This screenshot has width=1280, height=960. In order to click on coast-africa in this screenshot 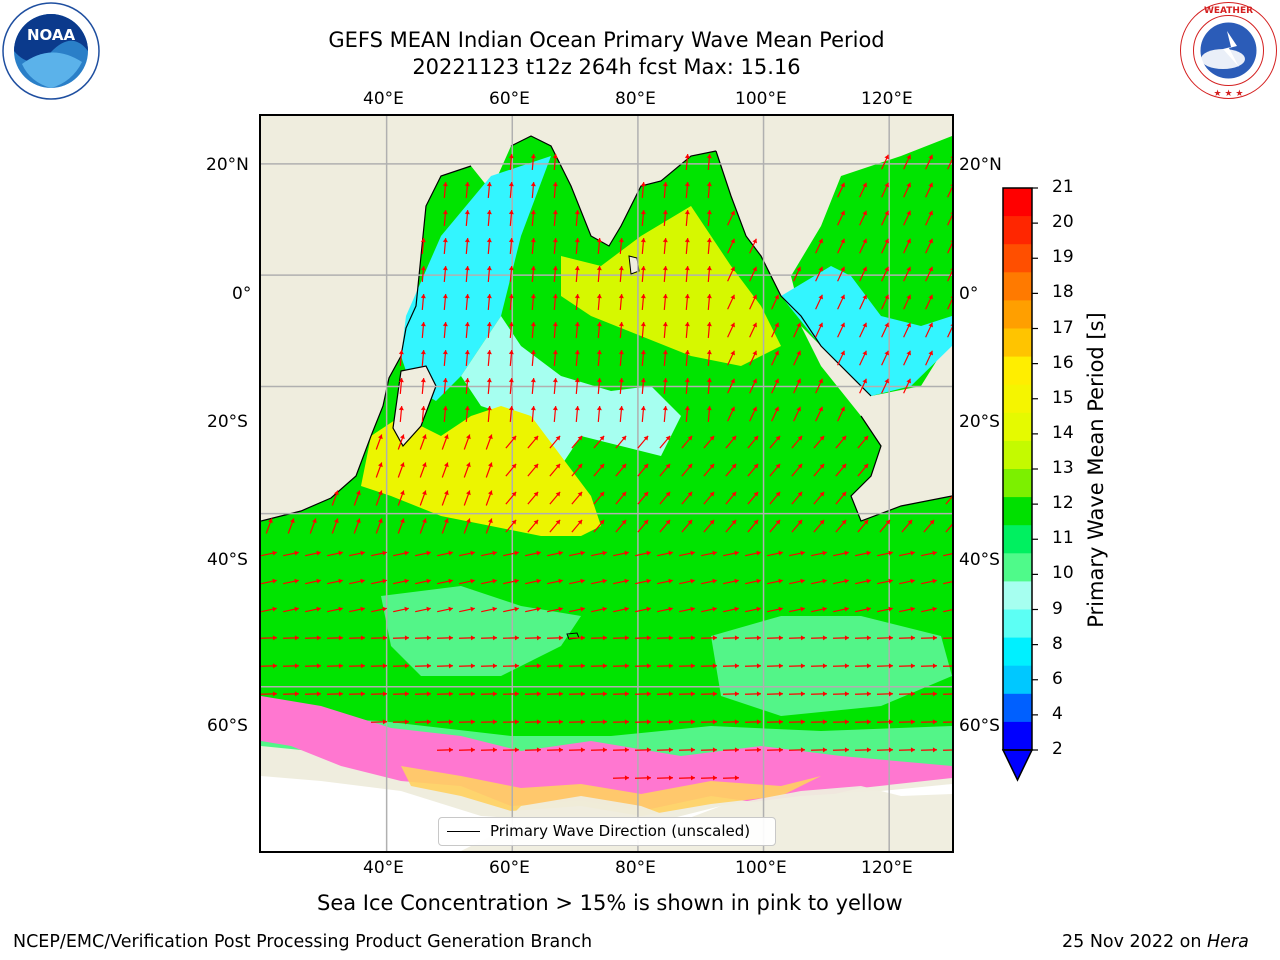, I will do `click(366, 343)`.